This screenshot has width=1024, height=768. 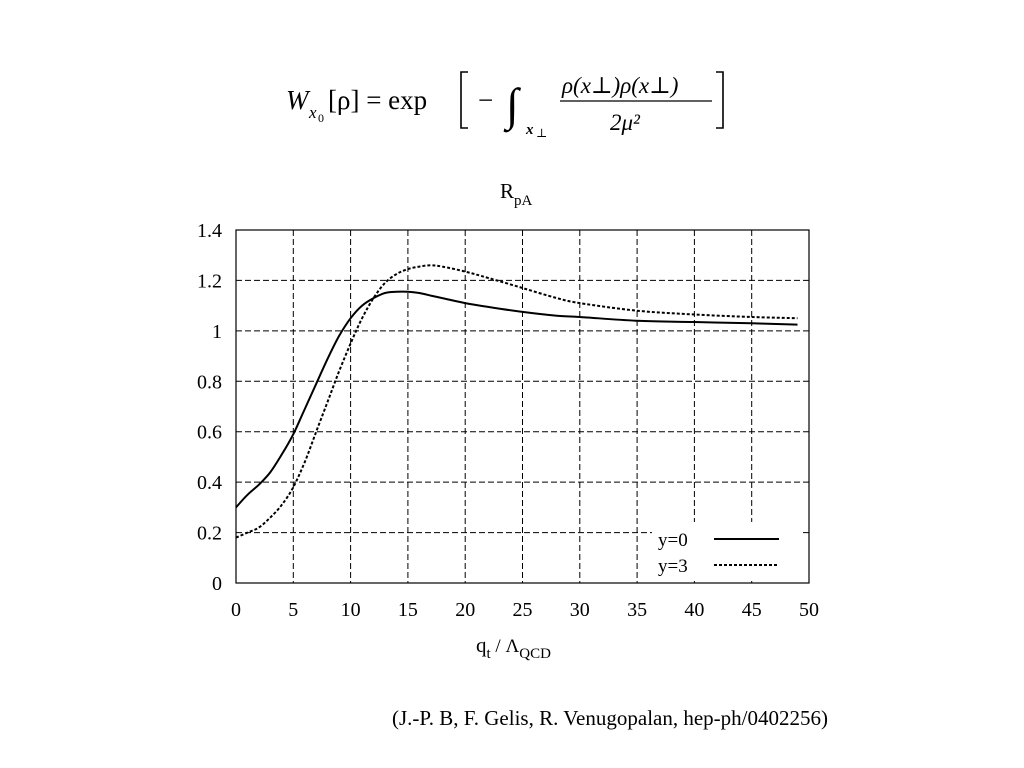 I want to click on chart-title: RpA, so click(x=516, y=194).